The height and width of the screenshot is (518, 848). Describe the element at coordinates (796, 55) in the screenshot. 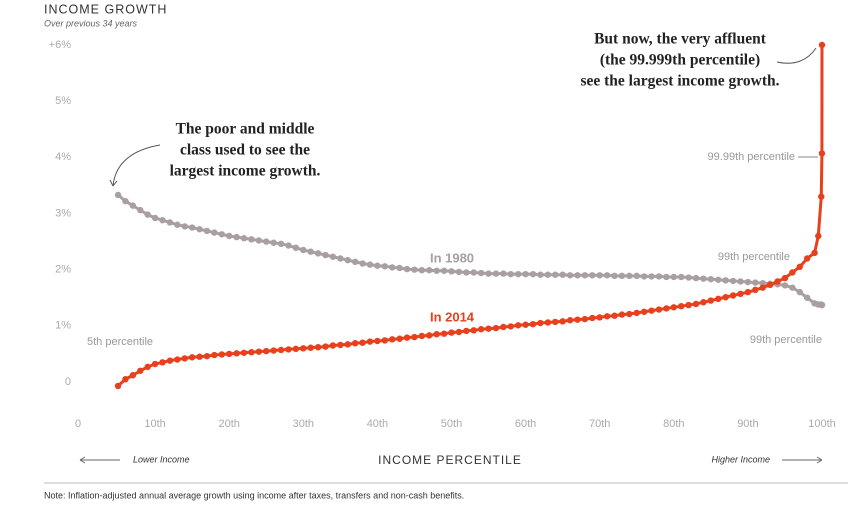

I see `annotation-arrow` at that location.